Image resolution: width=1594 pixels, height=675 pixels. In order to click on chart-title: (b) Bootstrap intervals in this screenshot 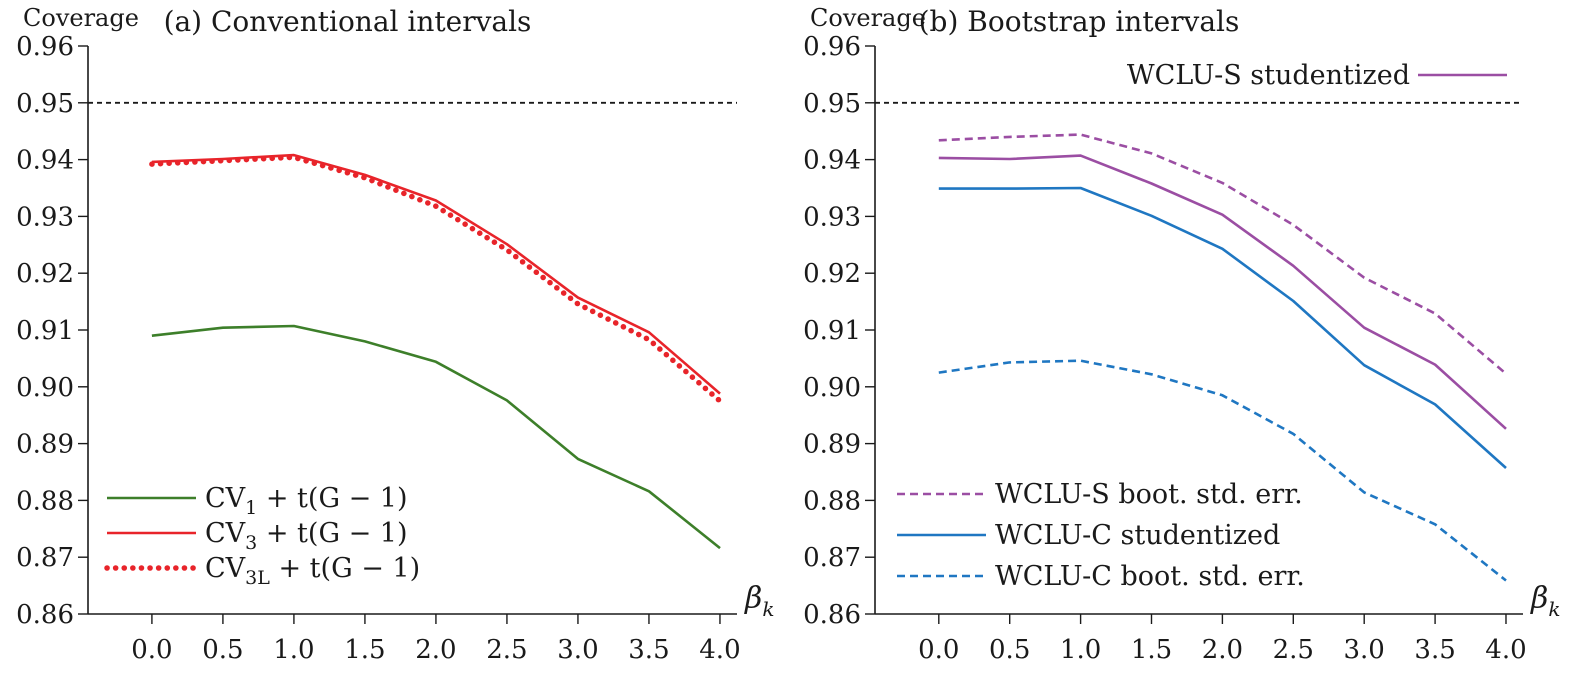, I will do `click(1079, 21)`.